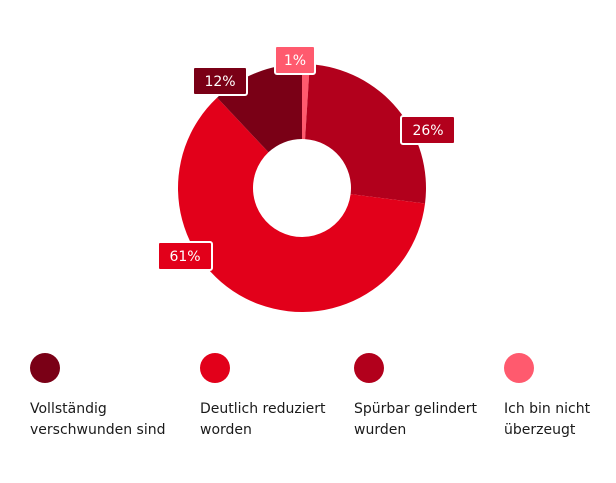  What do you see at coordinates (560, 397) in the screenshot?
I see `legend-item-ueberzeugt: Ich bin nicht überzeugt` at bounding box center [560, 397].